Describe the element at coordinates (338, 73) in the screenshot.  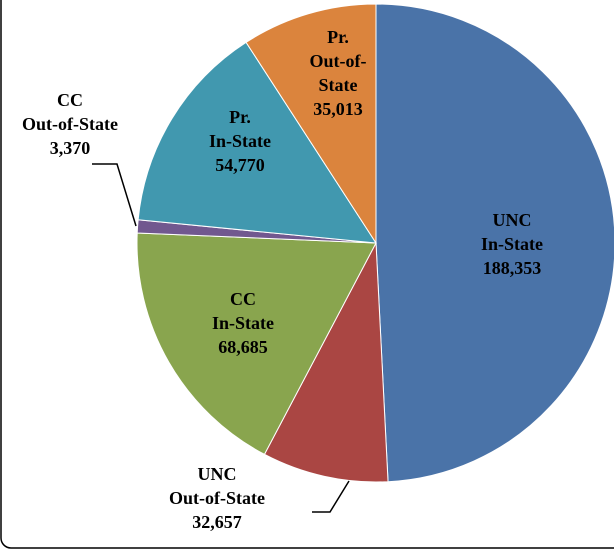
I see `slice-label: Pr. Out-of- State 35,013` at that location.